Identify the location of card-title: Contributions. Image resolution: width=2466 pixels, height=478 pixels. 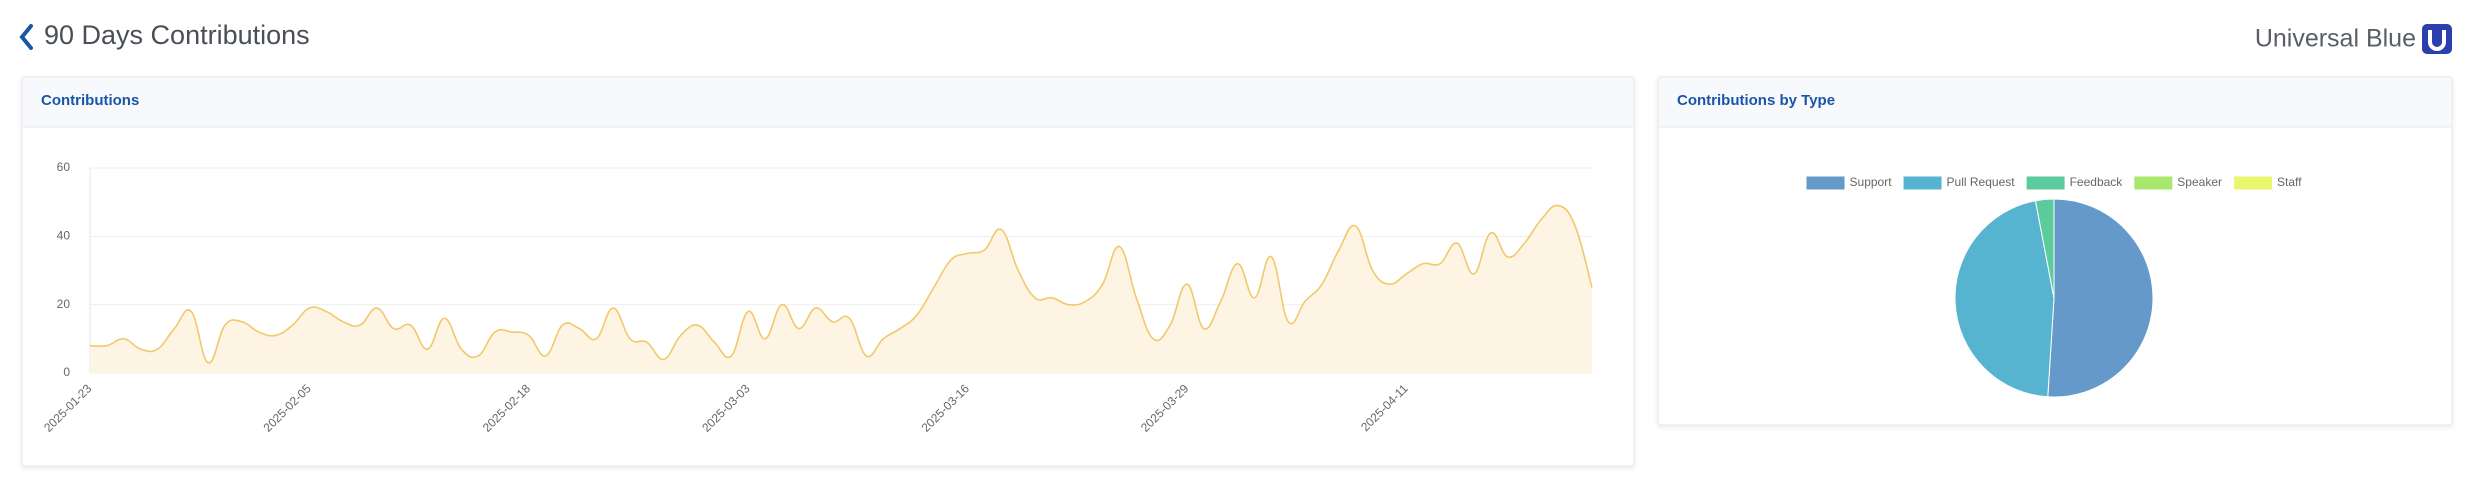
(90, 100).